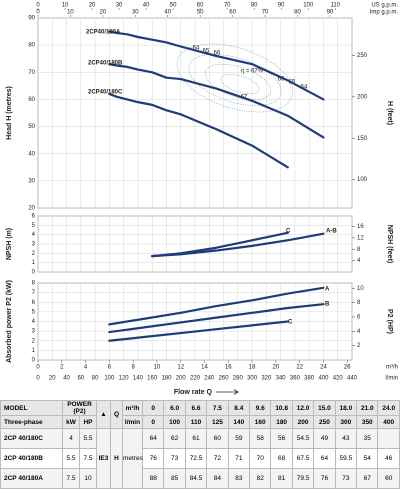 This screenshot has width=400, height=489. I want to click on cell, so click(388, 438).